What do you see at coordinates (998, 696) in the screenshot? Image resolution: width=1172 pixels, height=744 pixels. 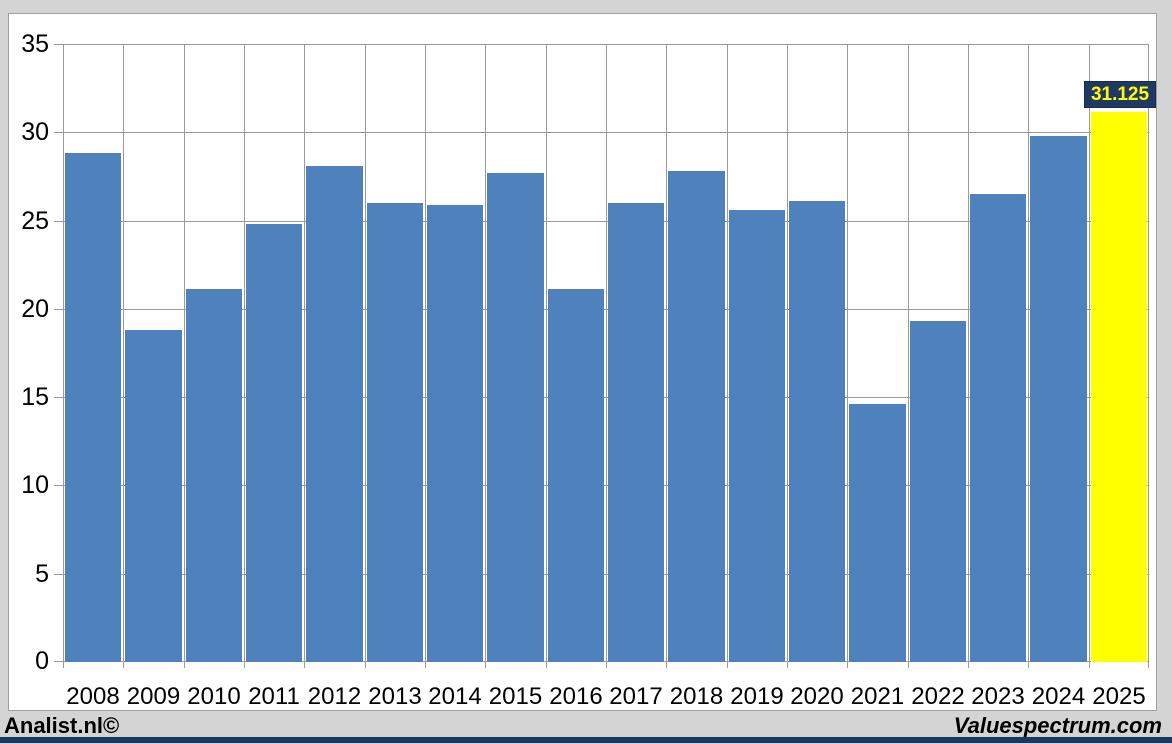 I see `x-axis-label-2023: 2023` at bounding box center [998, 696].